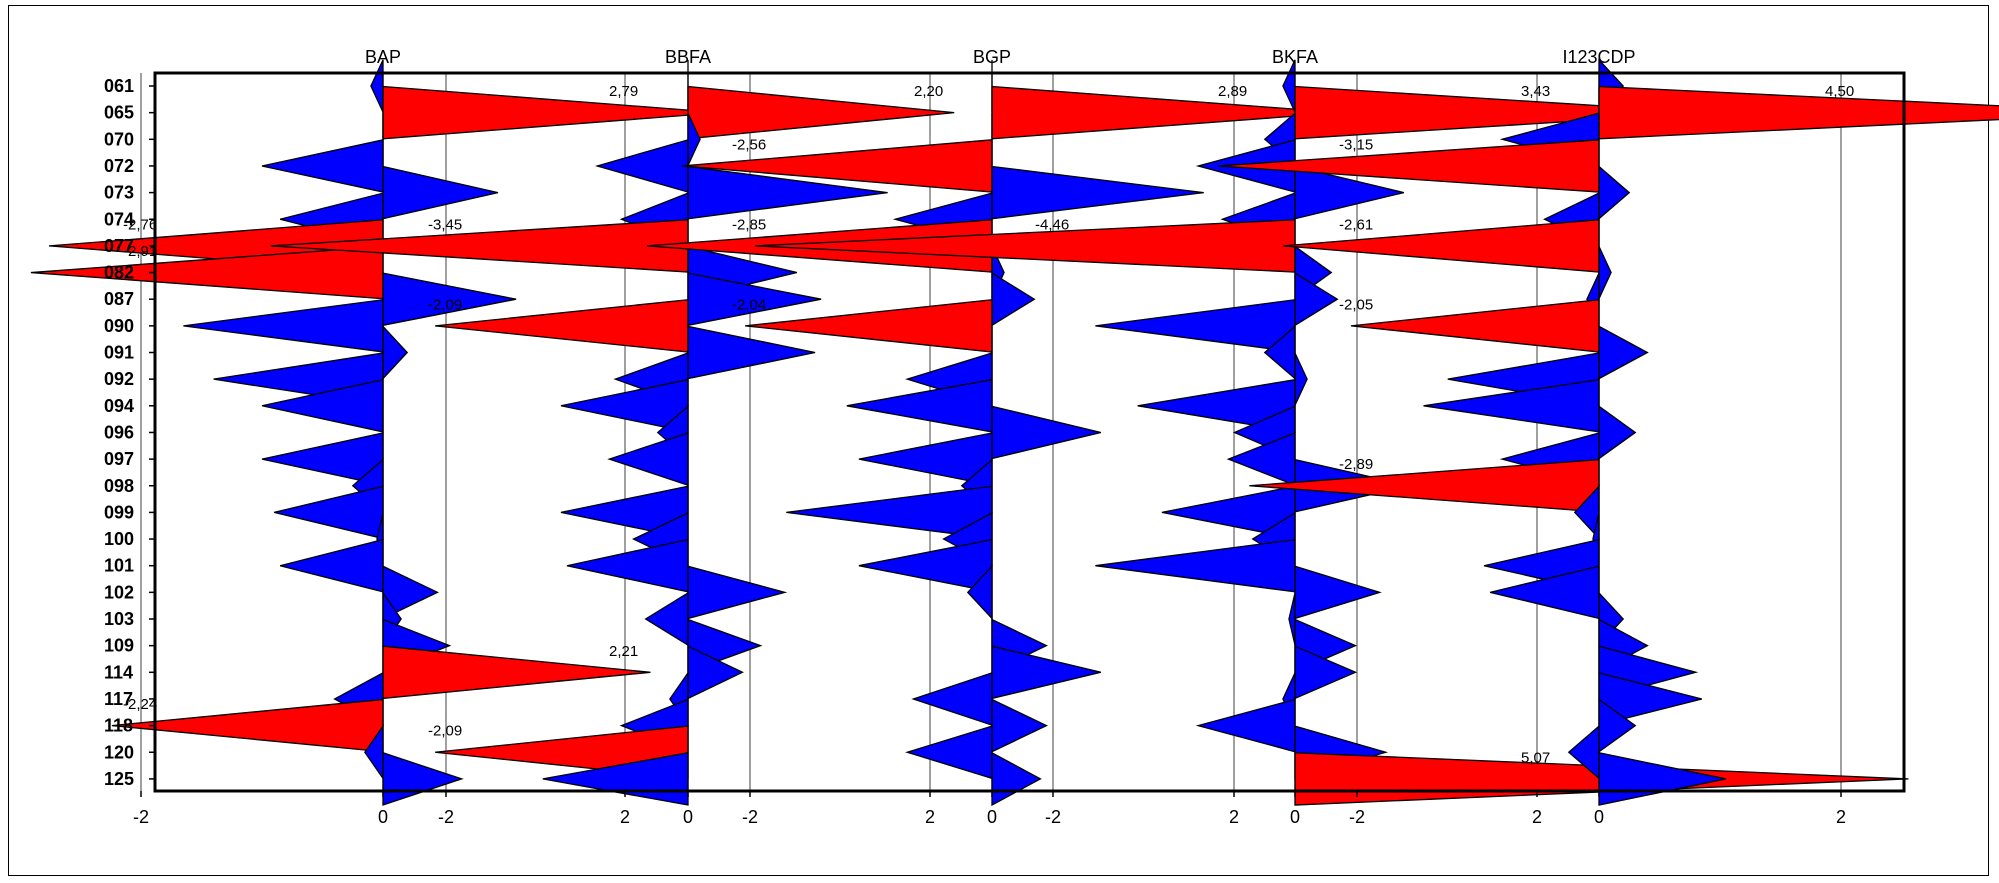 The height and width of the screenshot is (883, 1999). Describe the element at coordinates (119, 432) in the screenshot. I see `category-label: 096` at that location.